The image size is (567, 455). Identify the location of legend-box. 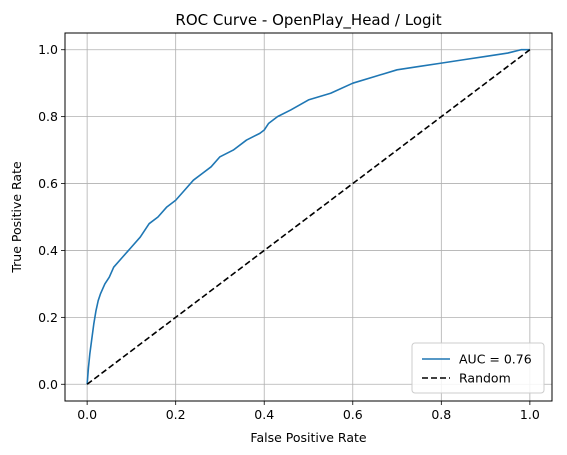
(478, 368).